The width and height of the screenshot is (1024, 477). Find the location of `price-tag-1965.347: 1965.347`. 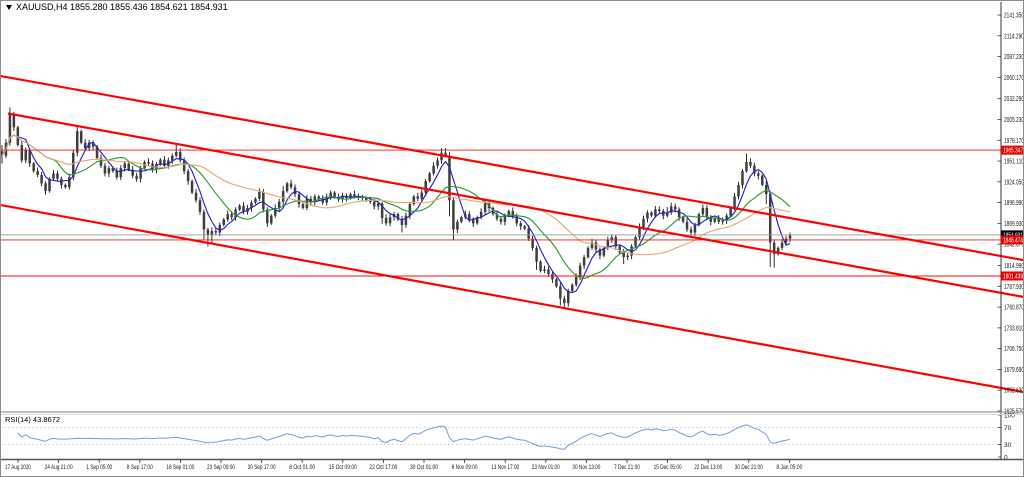

price-tag-1965.347: 1965.347 is located at coordinates (1012, 150).